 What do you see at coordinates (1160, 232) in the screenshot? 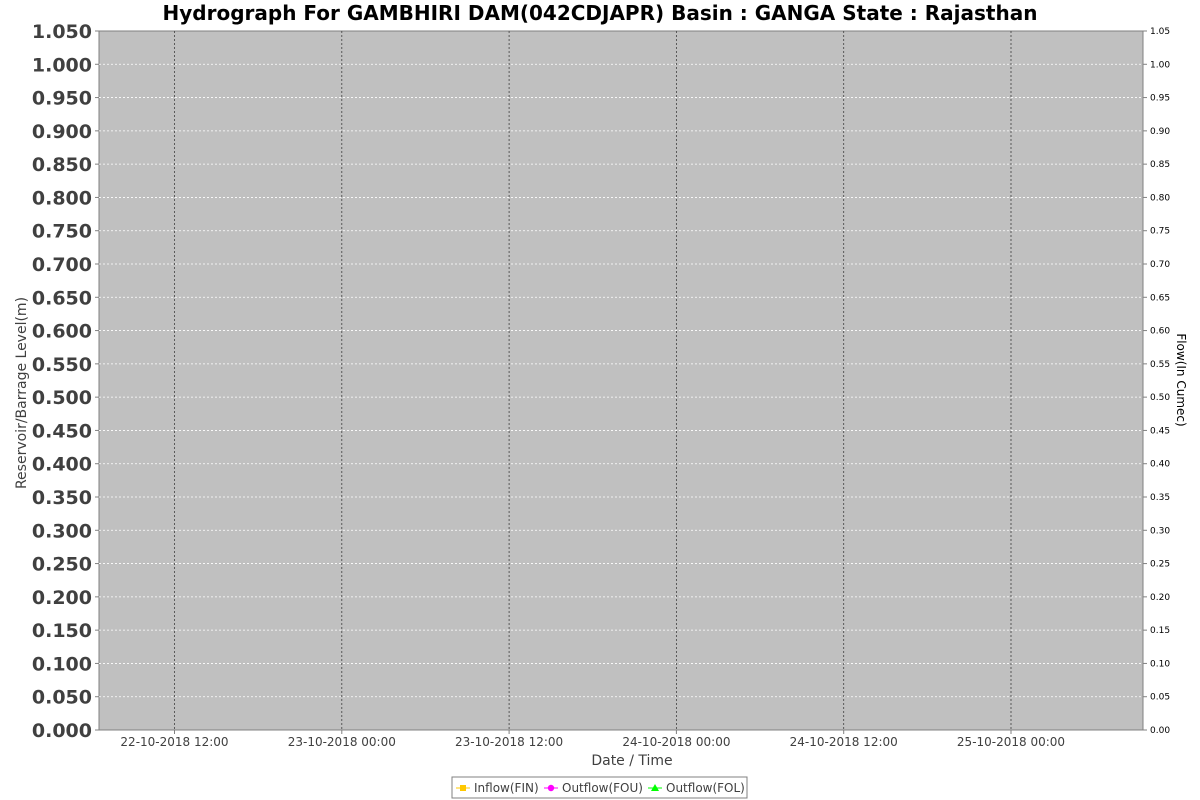
I see `y2-tick-label: 0.75` at bounding box center [1160, 232].